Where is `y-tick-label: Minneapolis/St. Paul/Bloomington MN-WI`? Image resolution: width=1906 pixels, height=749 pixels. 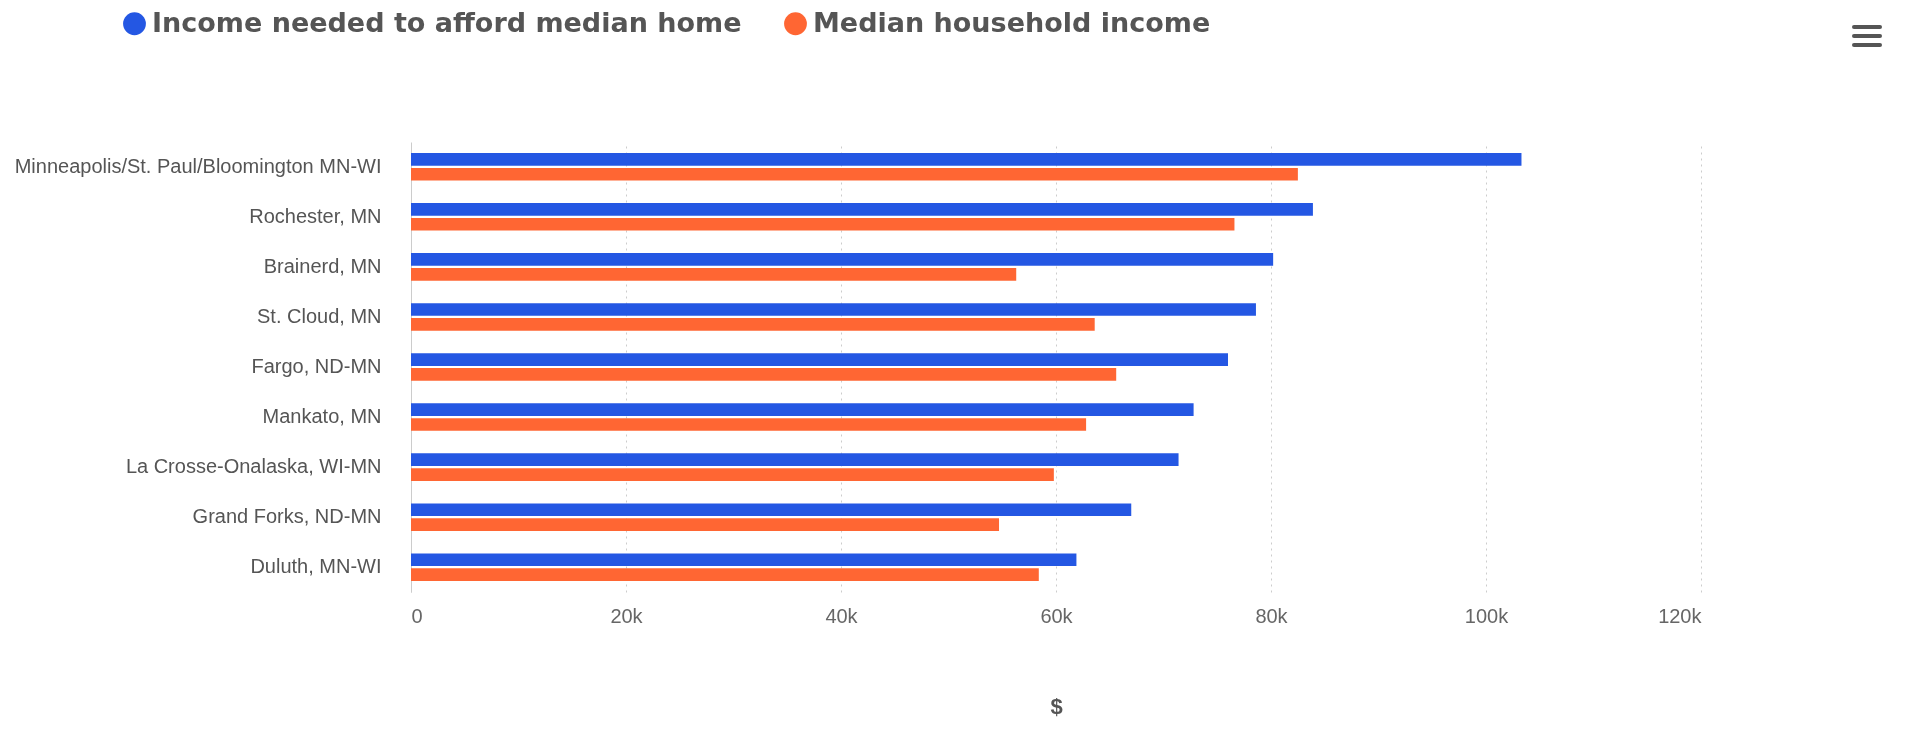 y-tick-label: Minneapolis/St. Paul/Bloomington MN-WI is located at coordinates (198, 165).